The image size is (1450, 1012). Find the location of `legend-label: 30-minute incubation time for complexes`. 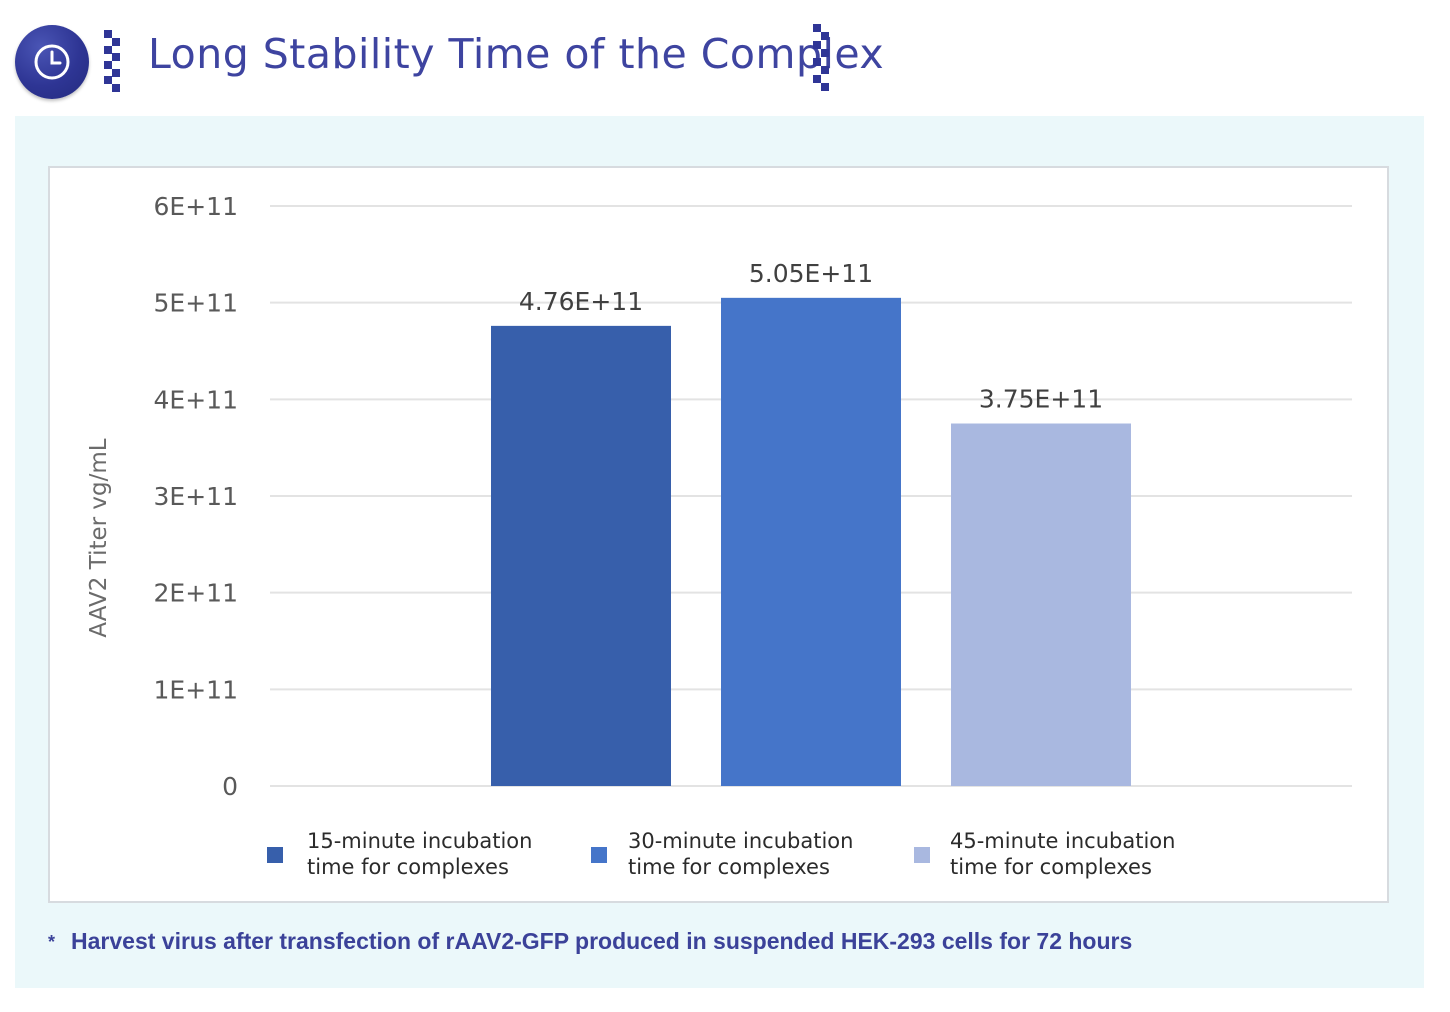

legend-label: 30-minute incubation time for complexes is located at coordinates (741, 854).